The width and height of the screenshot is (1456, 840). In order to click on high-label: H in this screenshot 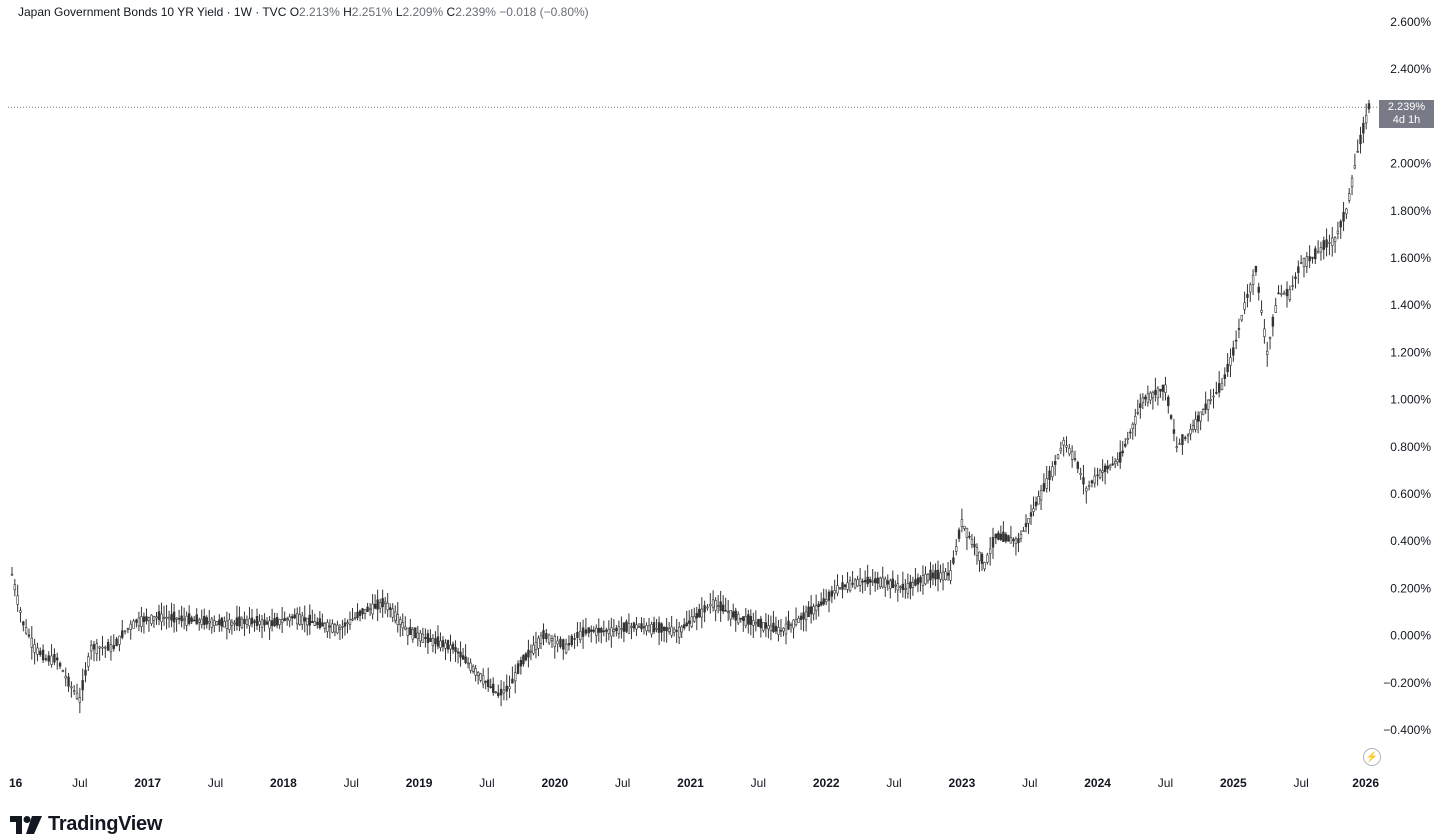, I will do `click(347, 12)`.